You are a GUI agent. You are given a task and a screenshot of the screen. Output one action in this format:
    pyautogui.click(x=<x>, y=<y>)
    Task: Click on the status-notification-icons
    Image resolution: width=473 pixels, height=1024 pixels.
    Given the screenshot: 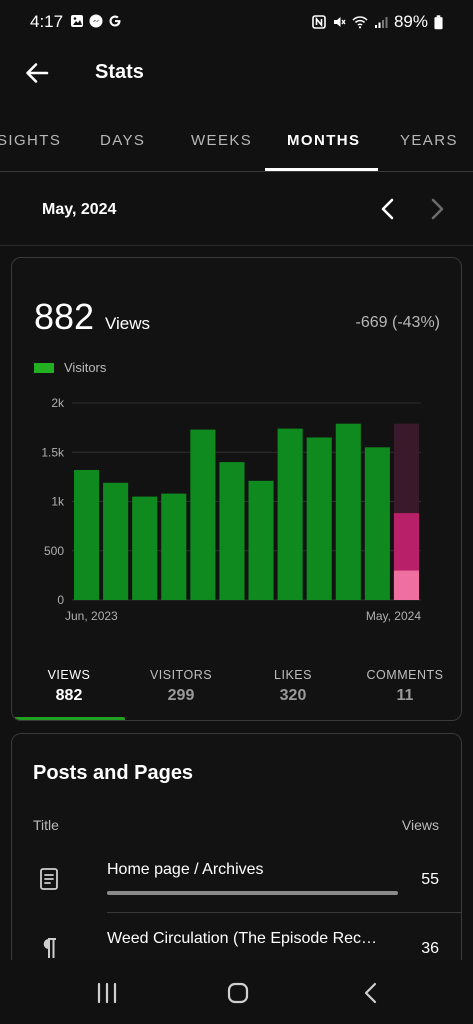 What is the action you would take?
    pyautogui.click(x=96, y=21)
    